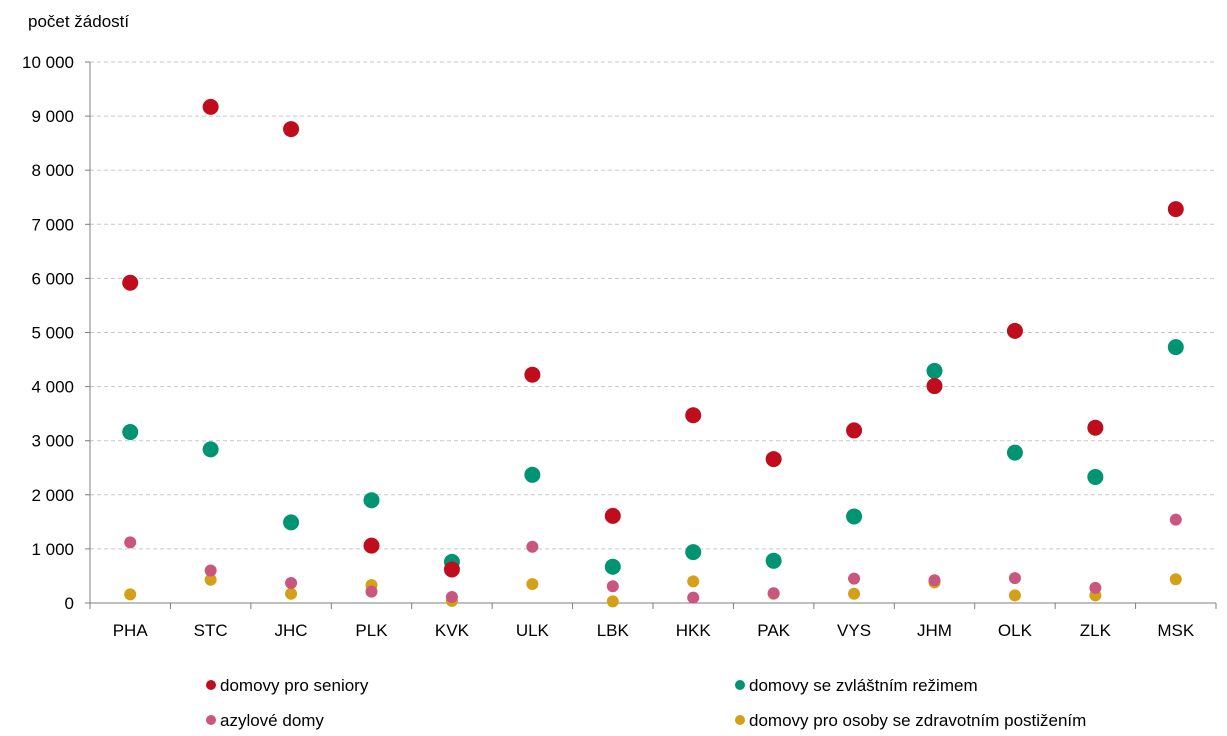  What do you see at coordinates (52, 333) in the screenshot?
I see `y-tick-label: 5 000` at bounding box center [52, 333].